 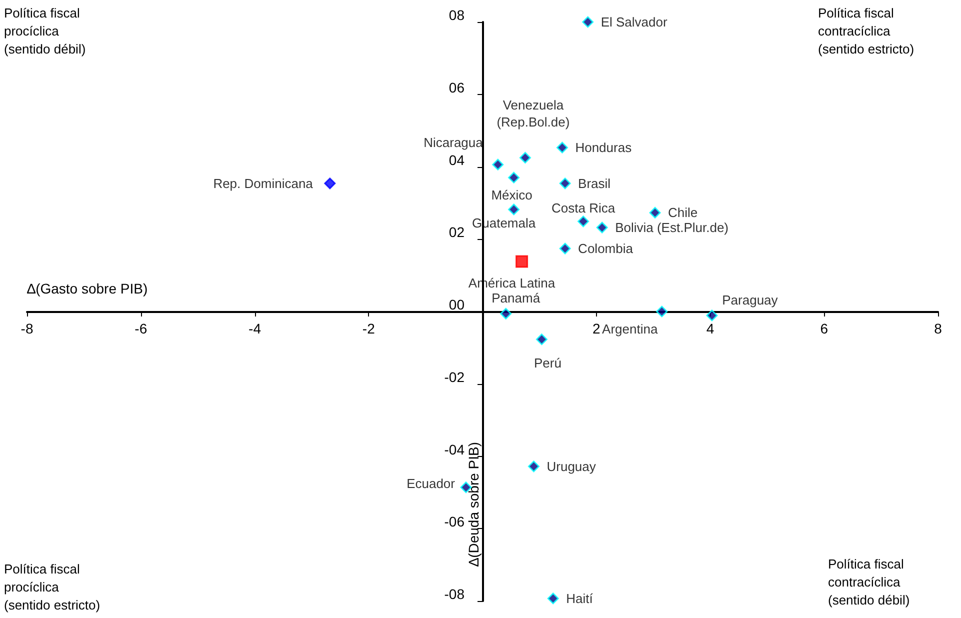 What do you see at coordinates (141, 328) in the screenshot?
I see `x-tick-label: -6` at bounding box center [141, 328].